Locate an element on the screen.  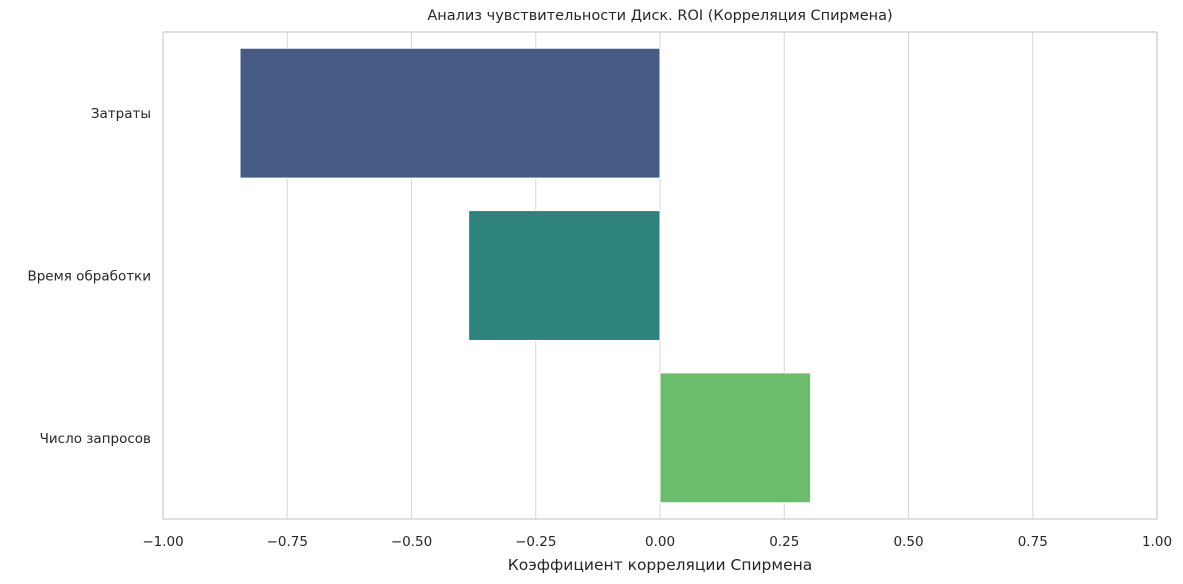
y-category-labels: Затраты Время обработки Число запросов is located at coordinates (89, 276).